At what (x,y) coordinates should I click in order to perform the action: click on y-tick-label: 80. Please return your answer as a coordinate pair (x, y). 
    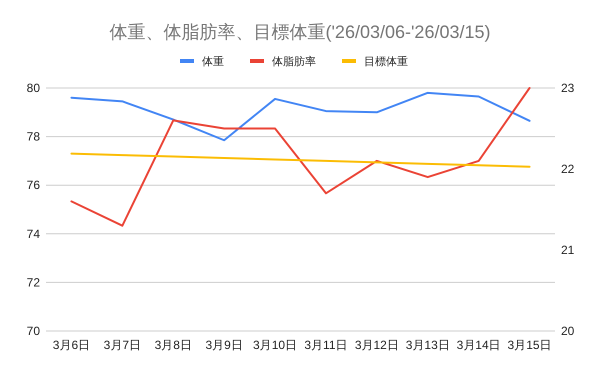
    Looking at the image, I should click on (33, 88).